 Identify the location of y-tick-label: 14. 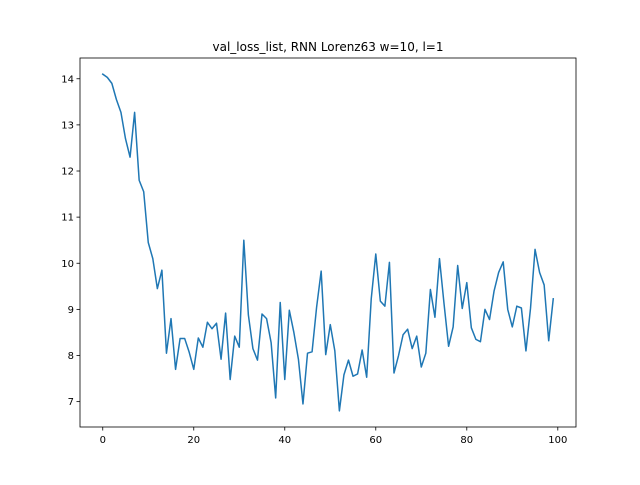
(67, 79).